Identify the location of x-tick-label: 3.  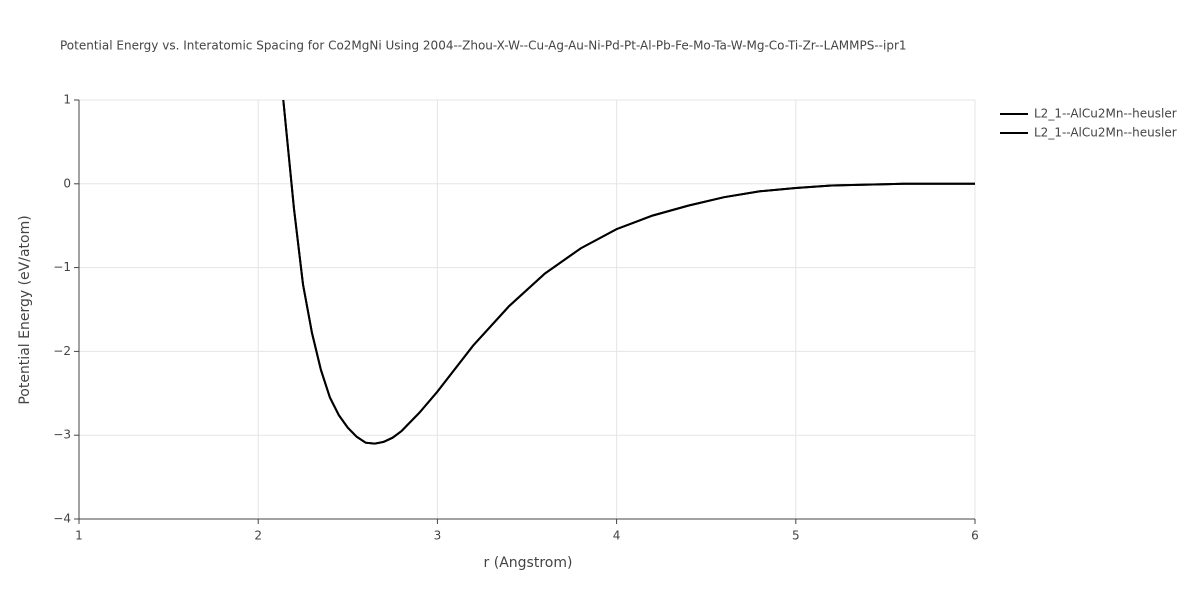
(438, 536).